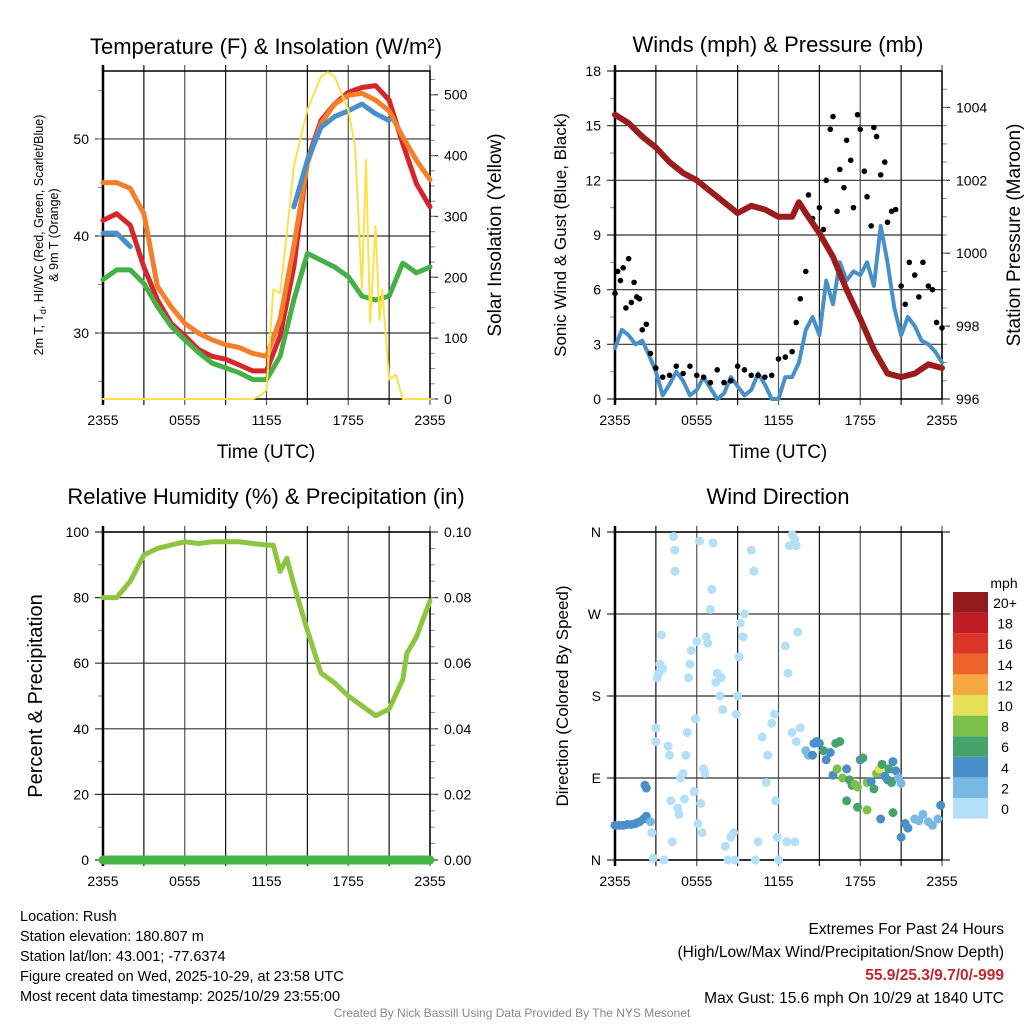  What do you see at coordinates (593, 71) in the screenshot?
I see `left-tick-label: 18` at bounding box center [593, 71].